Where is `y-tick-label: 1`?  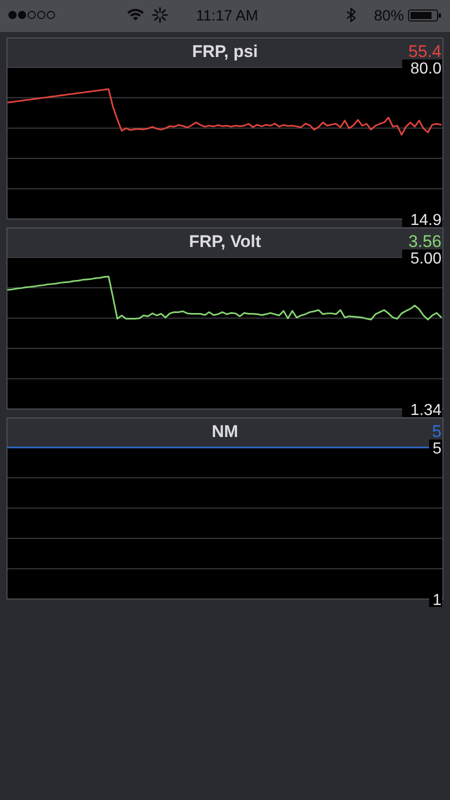 y-tick-label: 1 is located at coordinates (437, 600).